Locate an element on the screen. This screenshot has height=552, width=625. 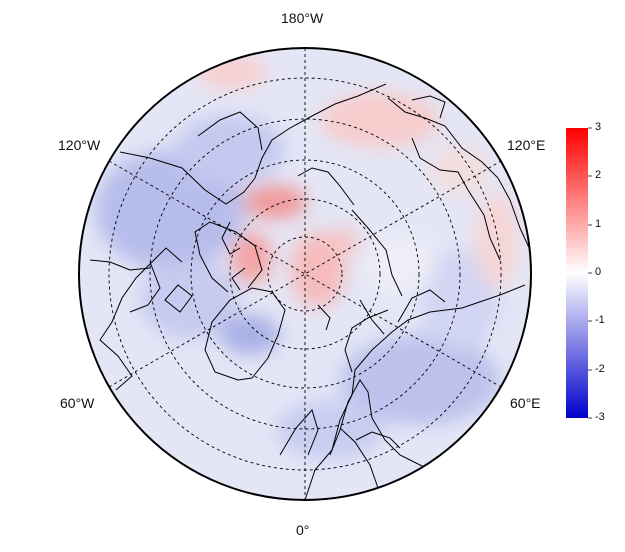
colorbar-ticks is located at coordinates (590, 273).